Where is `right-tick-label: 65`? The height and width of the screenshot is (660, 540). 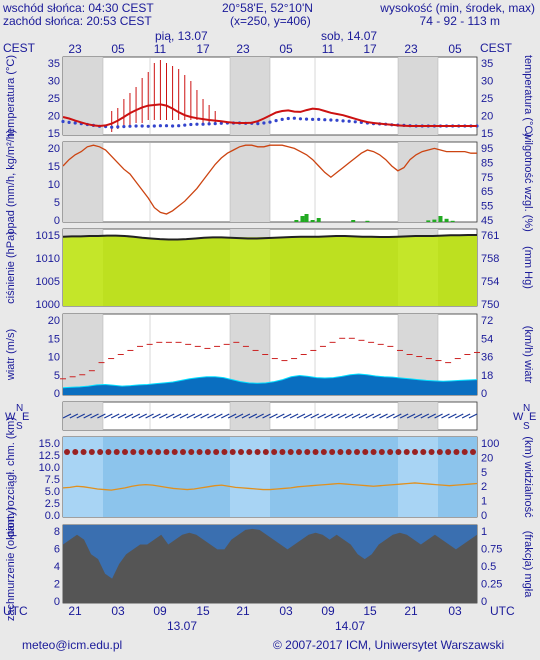 right-tick-label: 65 is located at coordinates (487, 192).